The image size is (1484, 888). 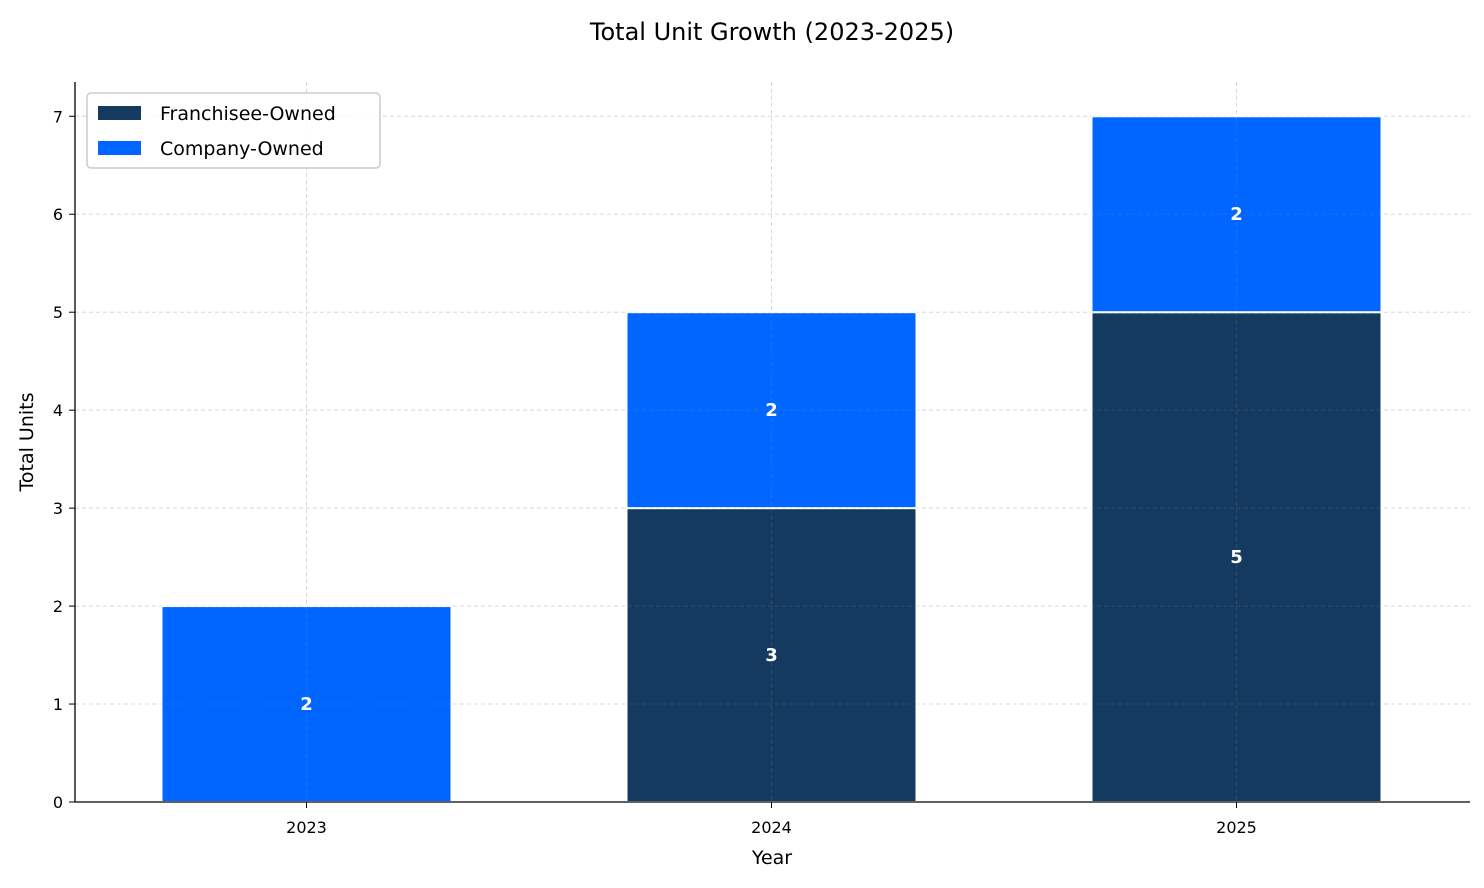 I want to click on legend-label-franchisee-owned: Franchisee-Owned, so click(x=248, y=114).